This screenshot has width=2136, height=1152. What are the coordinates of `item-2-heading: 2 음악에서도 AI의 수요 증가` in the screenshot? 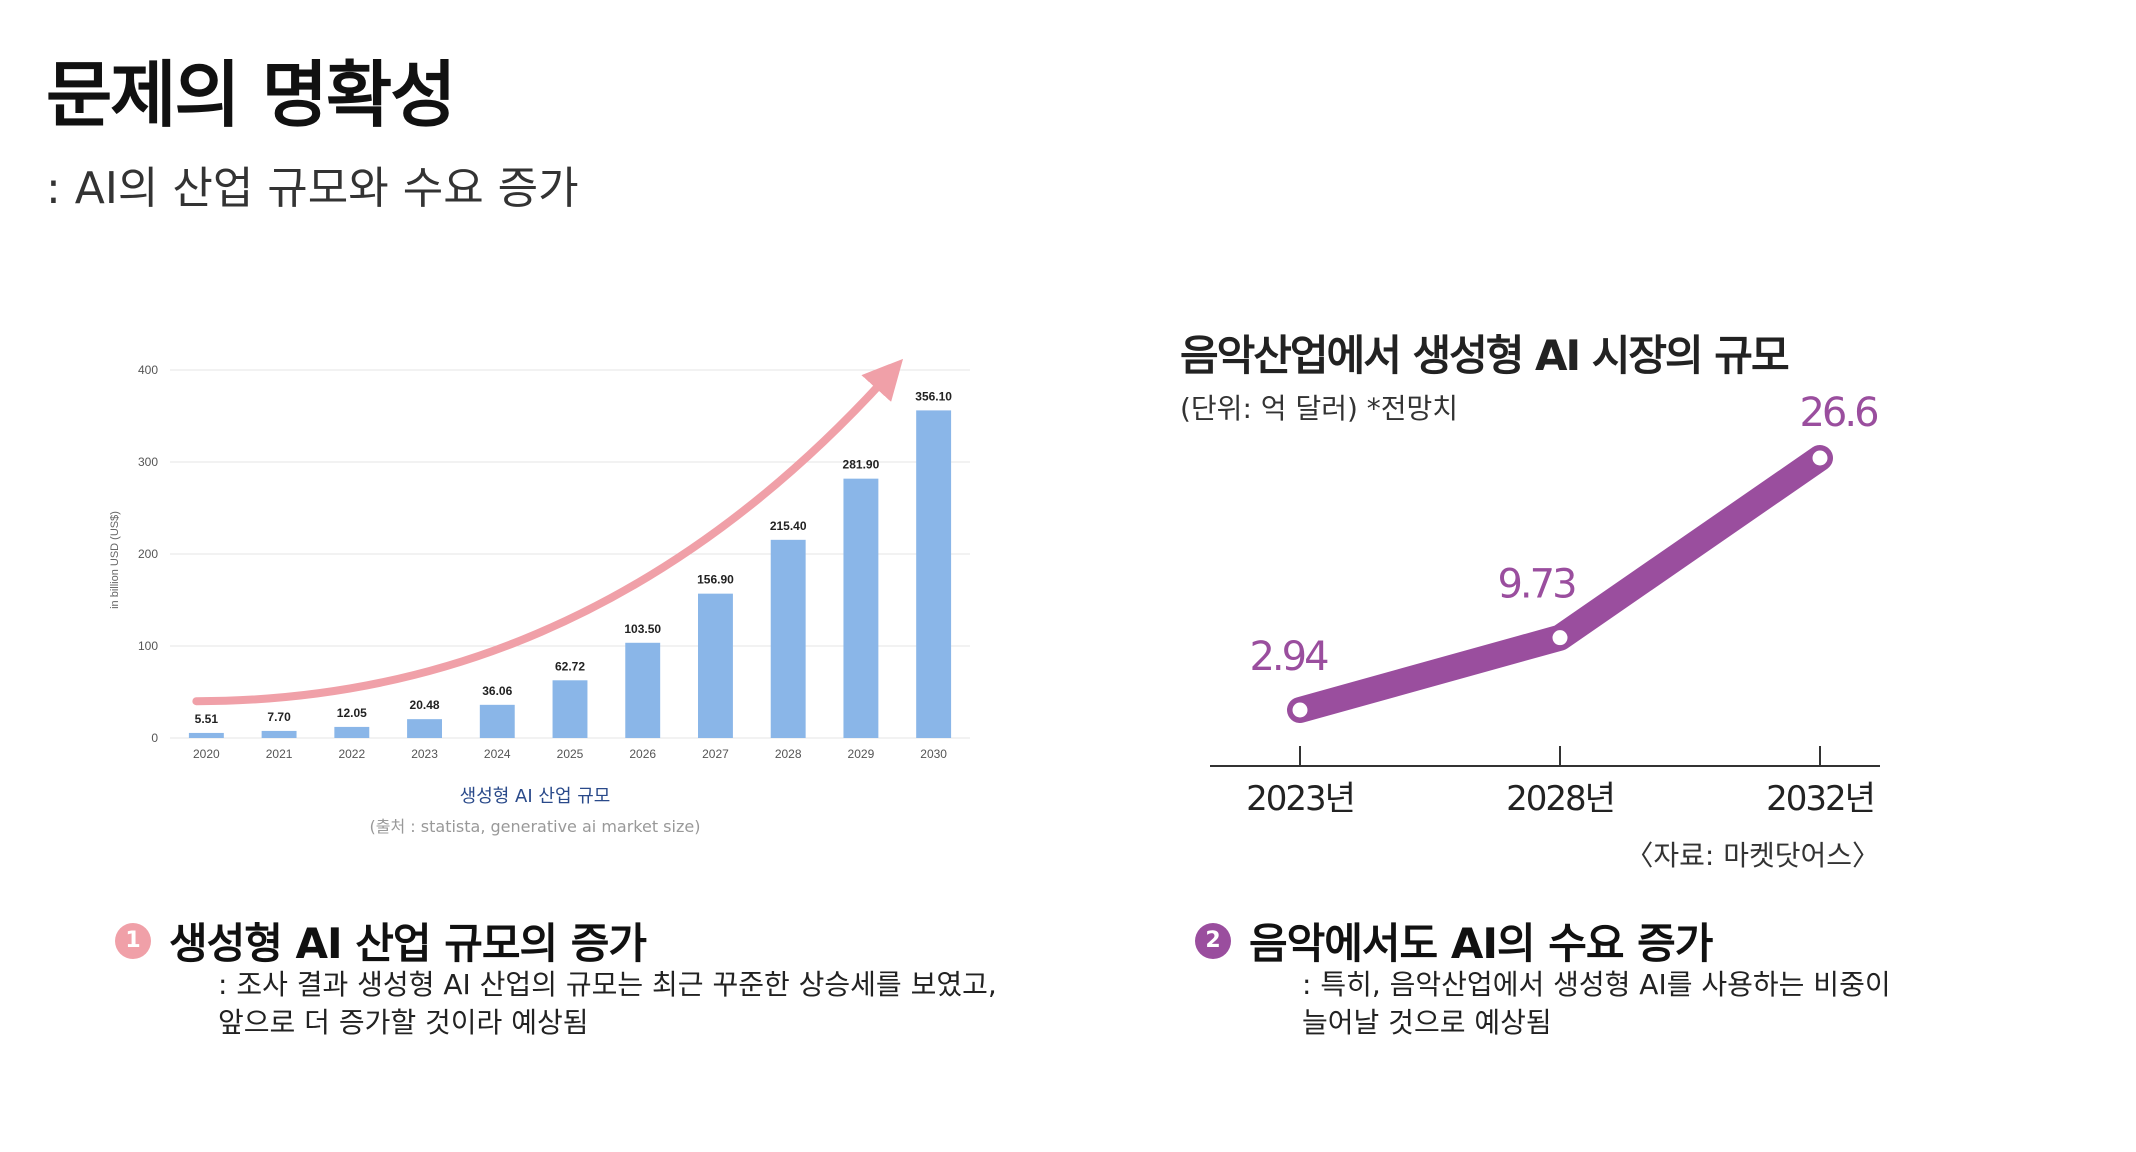 It's located at (1454, 940).